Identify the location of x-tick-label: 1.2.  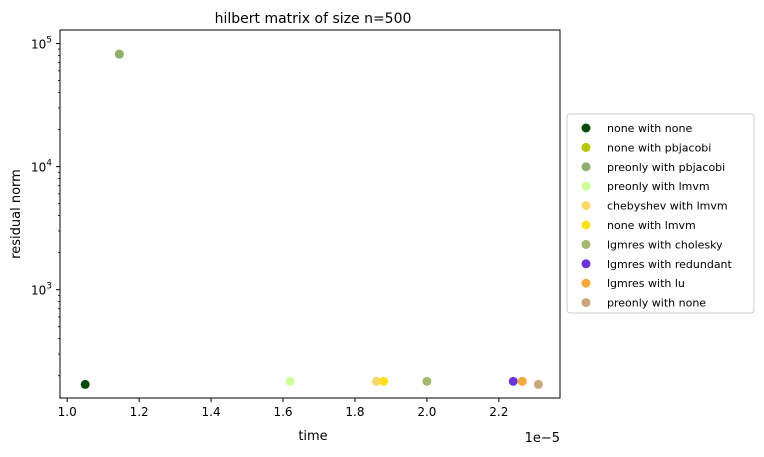
(139, 412).